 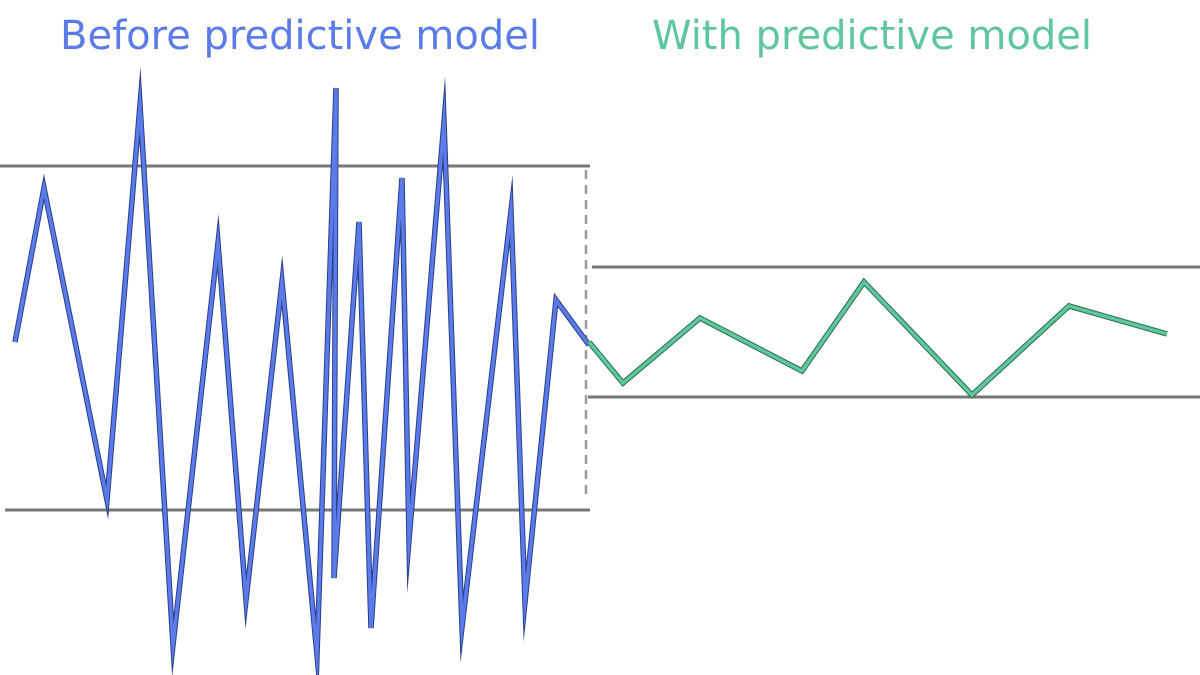 What do you see at coordinates (877, 338) in the screenshot?
I see `after-line` at bounding box center [877, 338].